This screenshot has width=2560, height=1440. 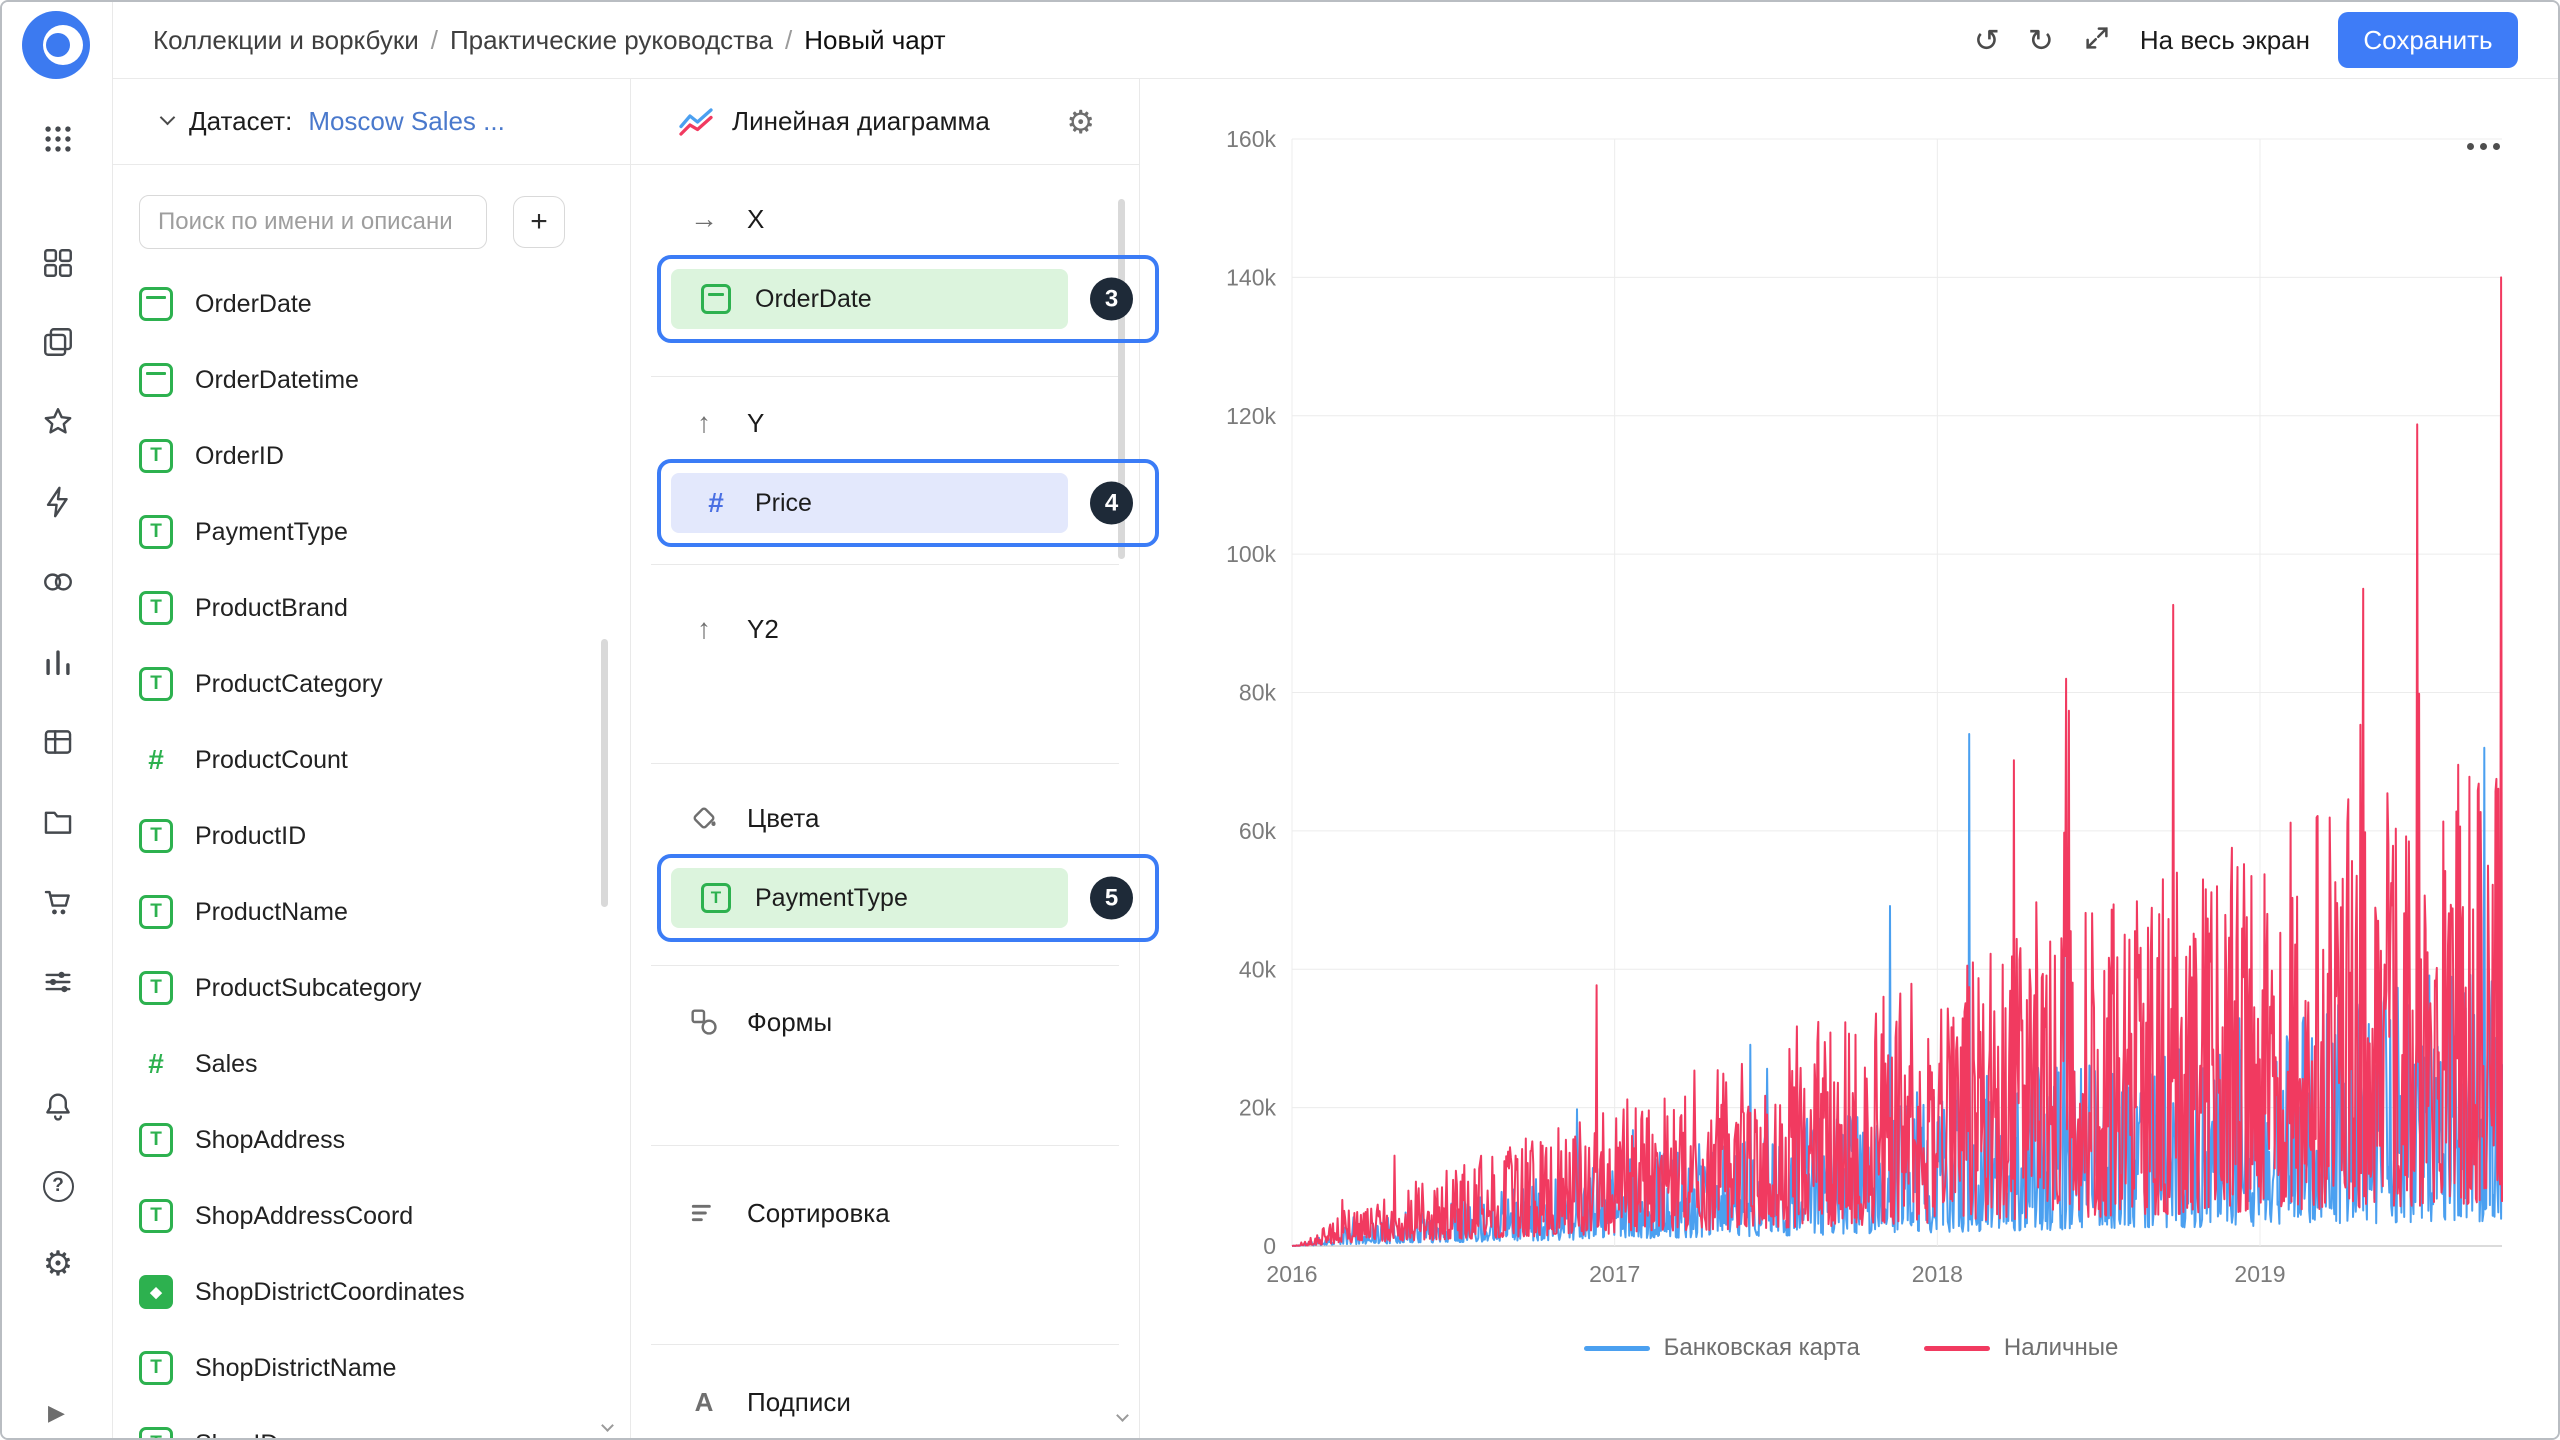 I want to click on chart-menu-icon, so click(x=2483, y=146).